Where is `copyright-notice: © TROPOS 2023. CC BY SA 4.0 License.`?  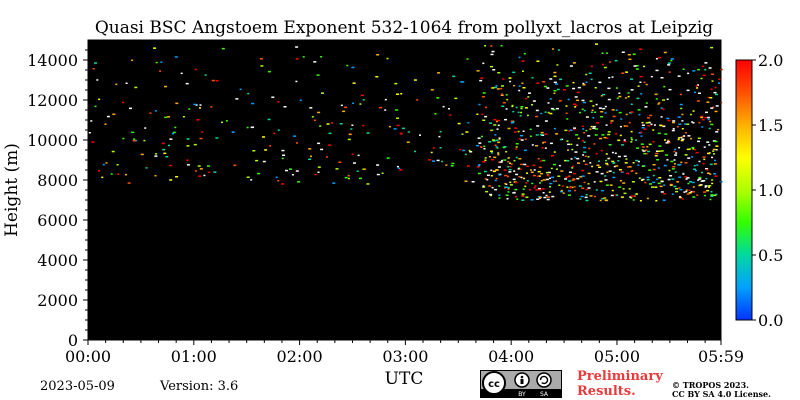
copyright-notice: © TROPOS 2023. CC BY SA 4.0 License. is located at coordinates (721, 390).